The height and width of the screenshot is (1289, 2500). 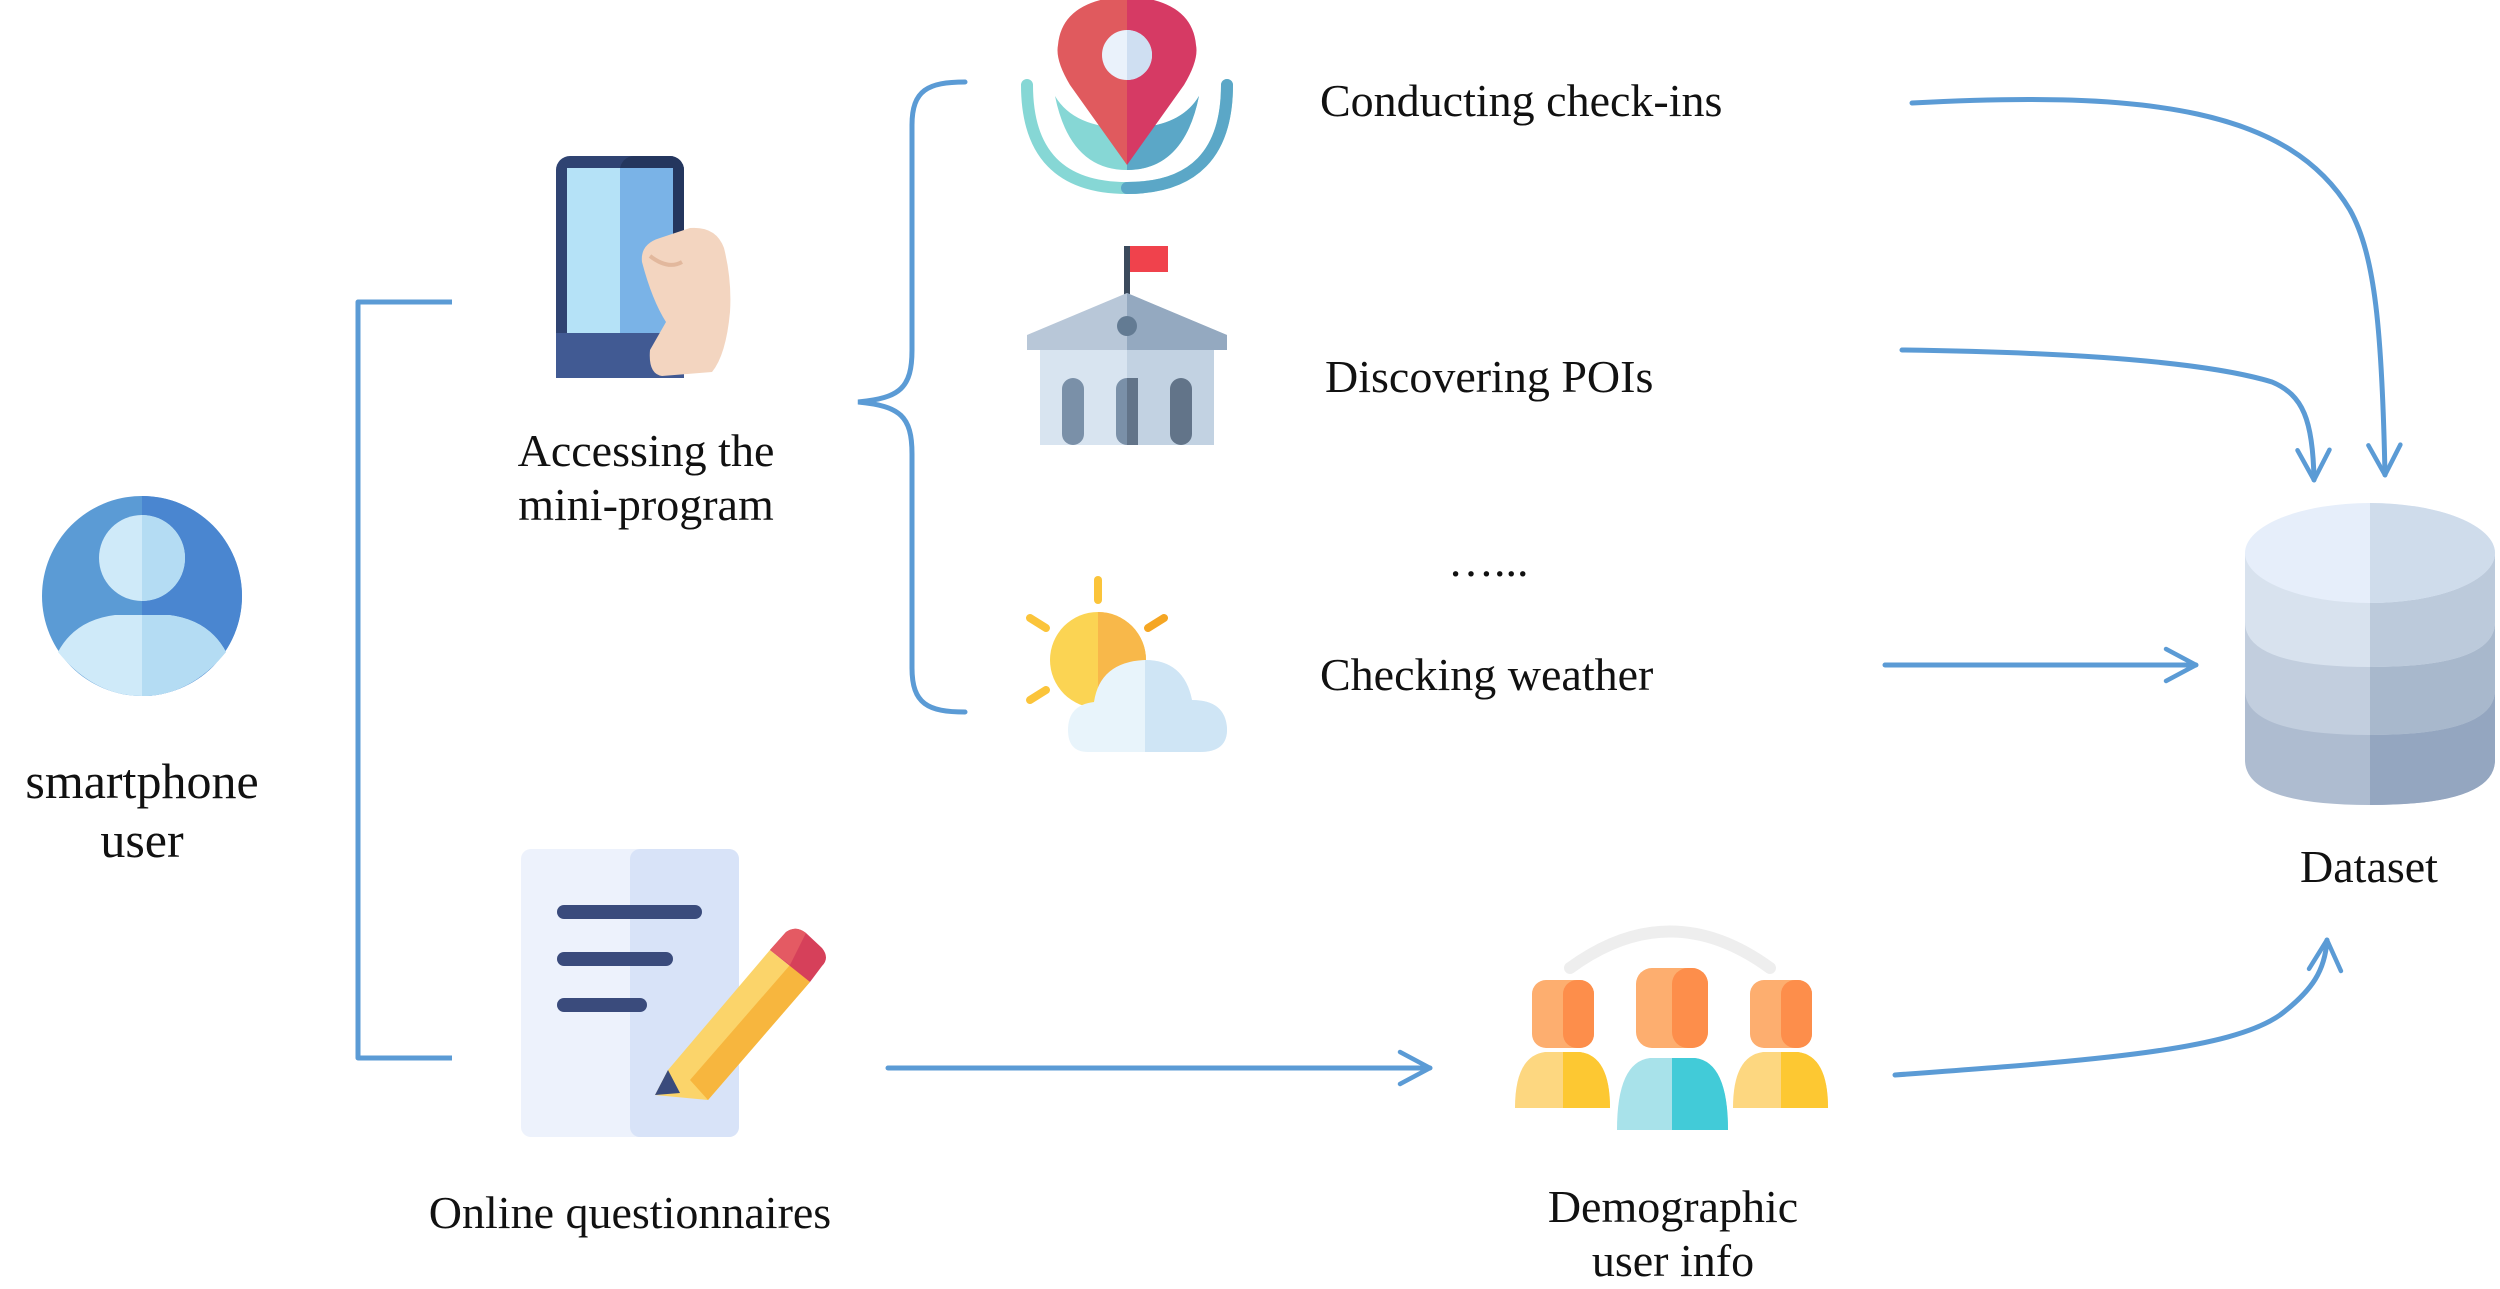 What do you see at coordinates (1673, 1206) in the screenshot?
I see `demographic-label-line1: Demographic` at bounding box center [1673, 1206].